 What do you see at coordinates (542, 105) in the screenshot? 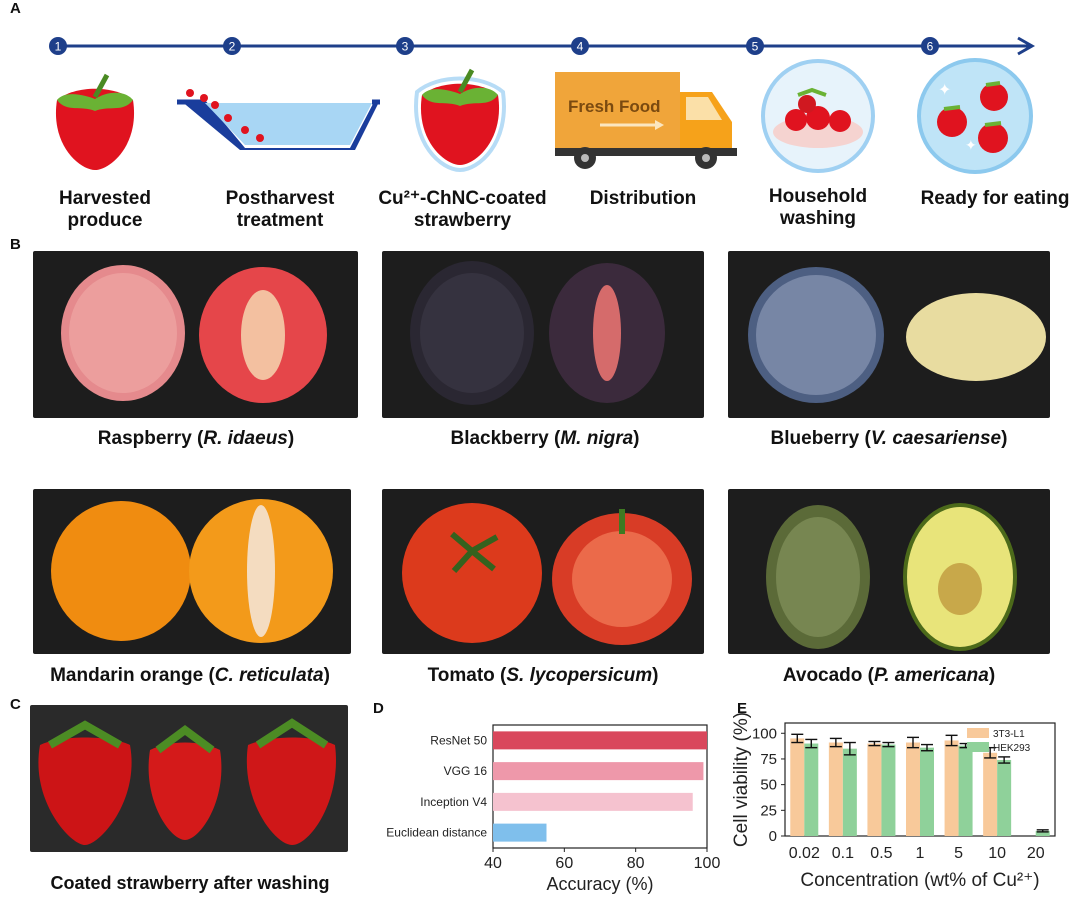
I see `timeline-graphic: 1 2 3 4 5 6 Fresh Food` at bounding box center [542, 105].